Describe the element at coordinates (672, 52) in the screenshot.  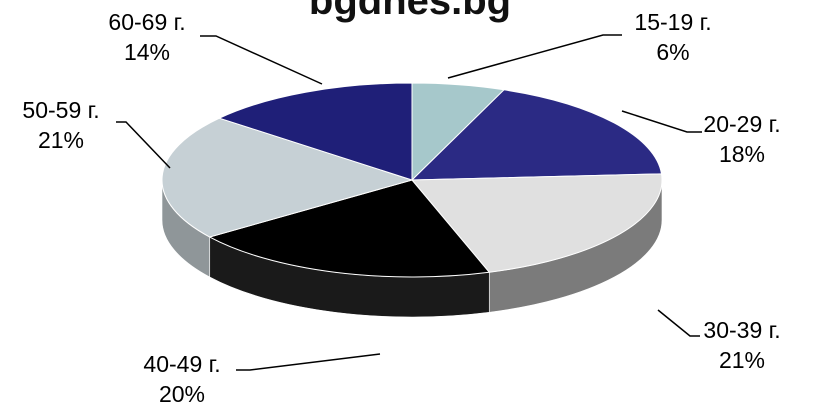
I see `slice-value-15-19: 6%` at that location.